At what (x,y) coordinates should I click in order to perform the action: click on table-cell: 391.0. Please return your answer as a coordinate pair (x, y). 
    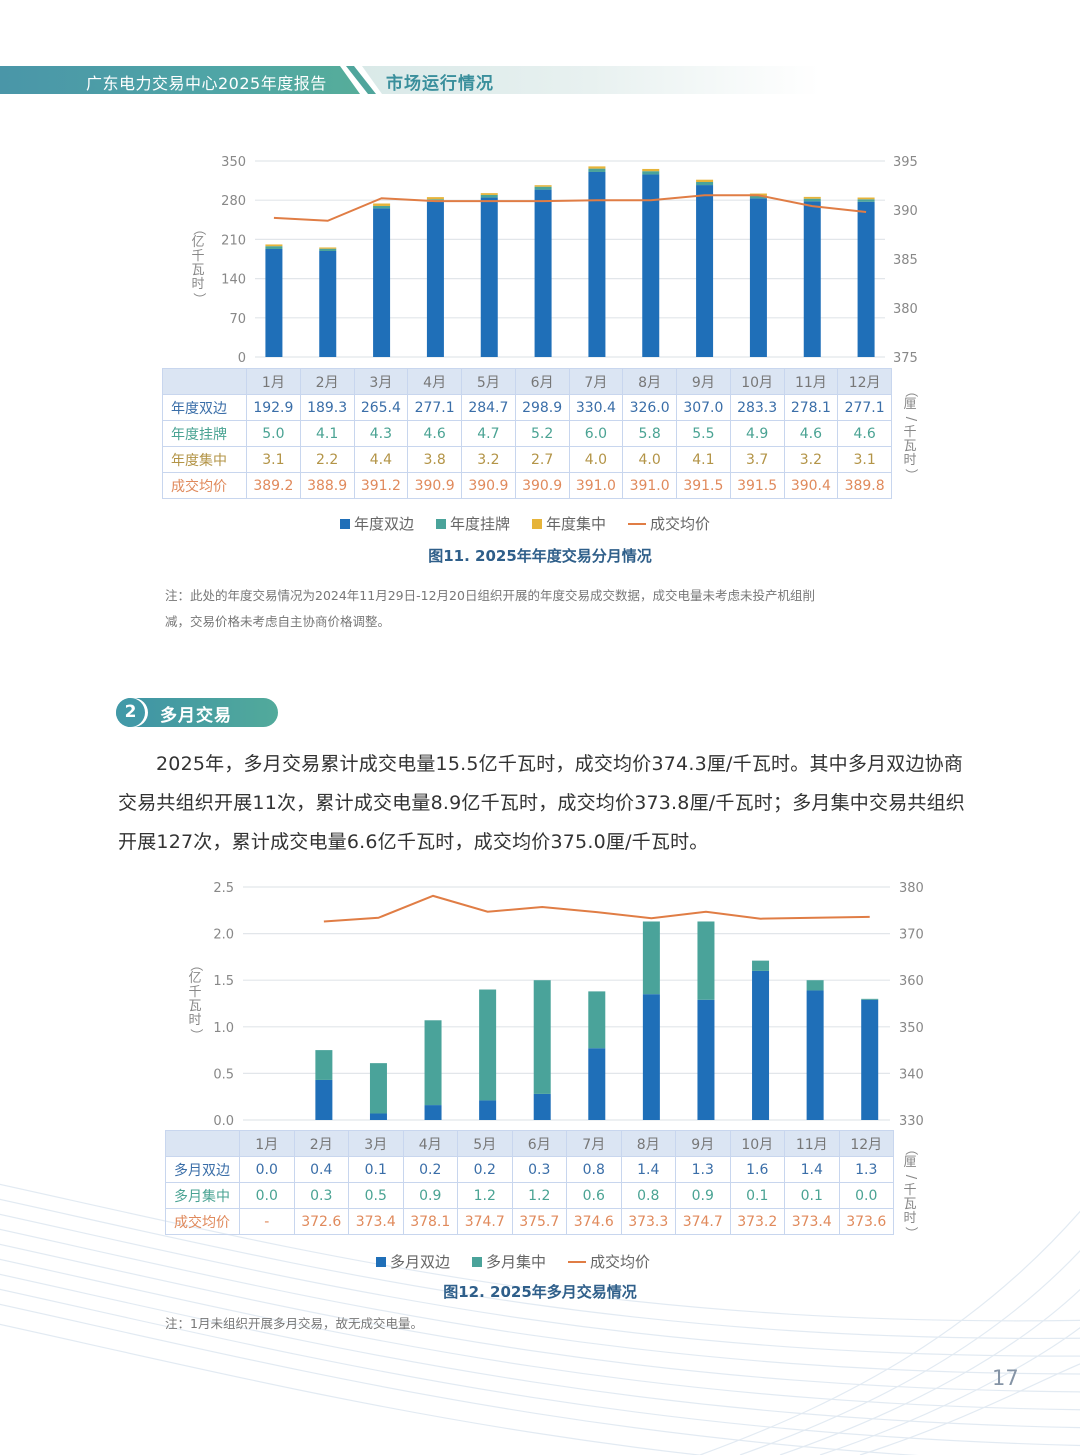
    Looking at the image, I should click on (596, 485).